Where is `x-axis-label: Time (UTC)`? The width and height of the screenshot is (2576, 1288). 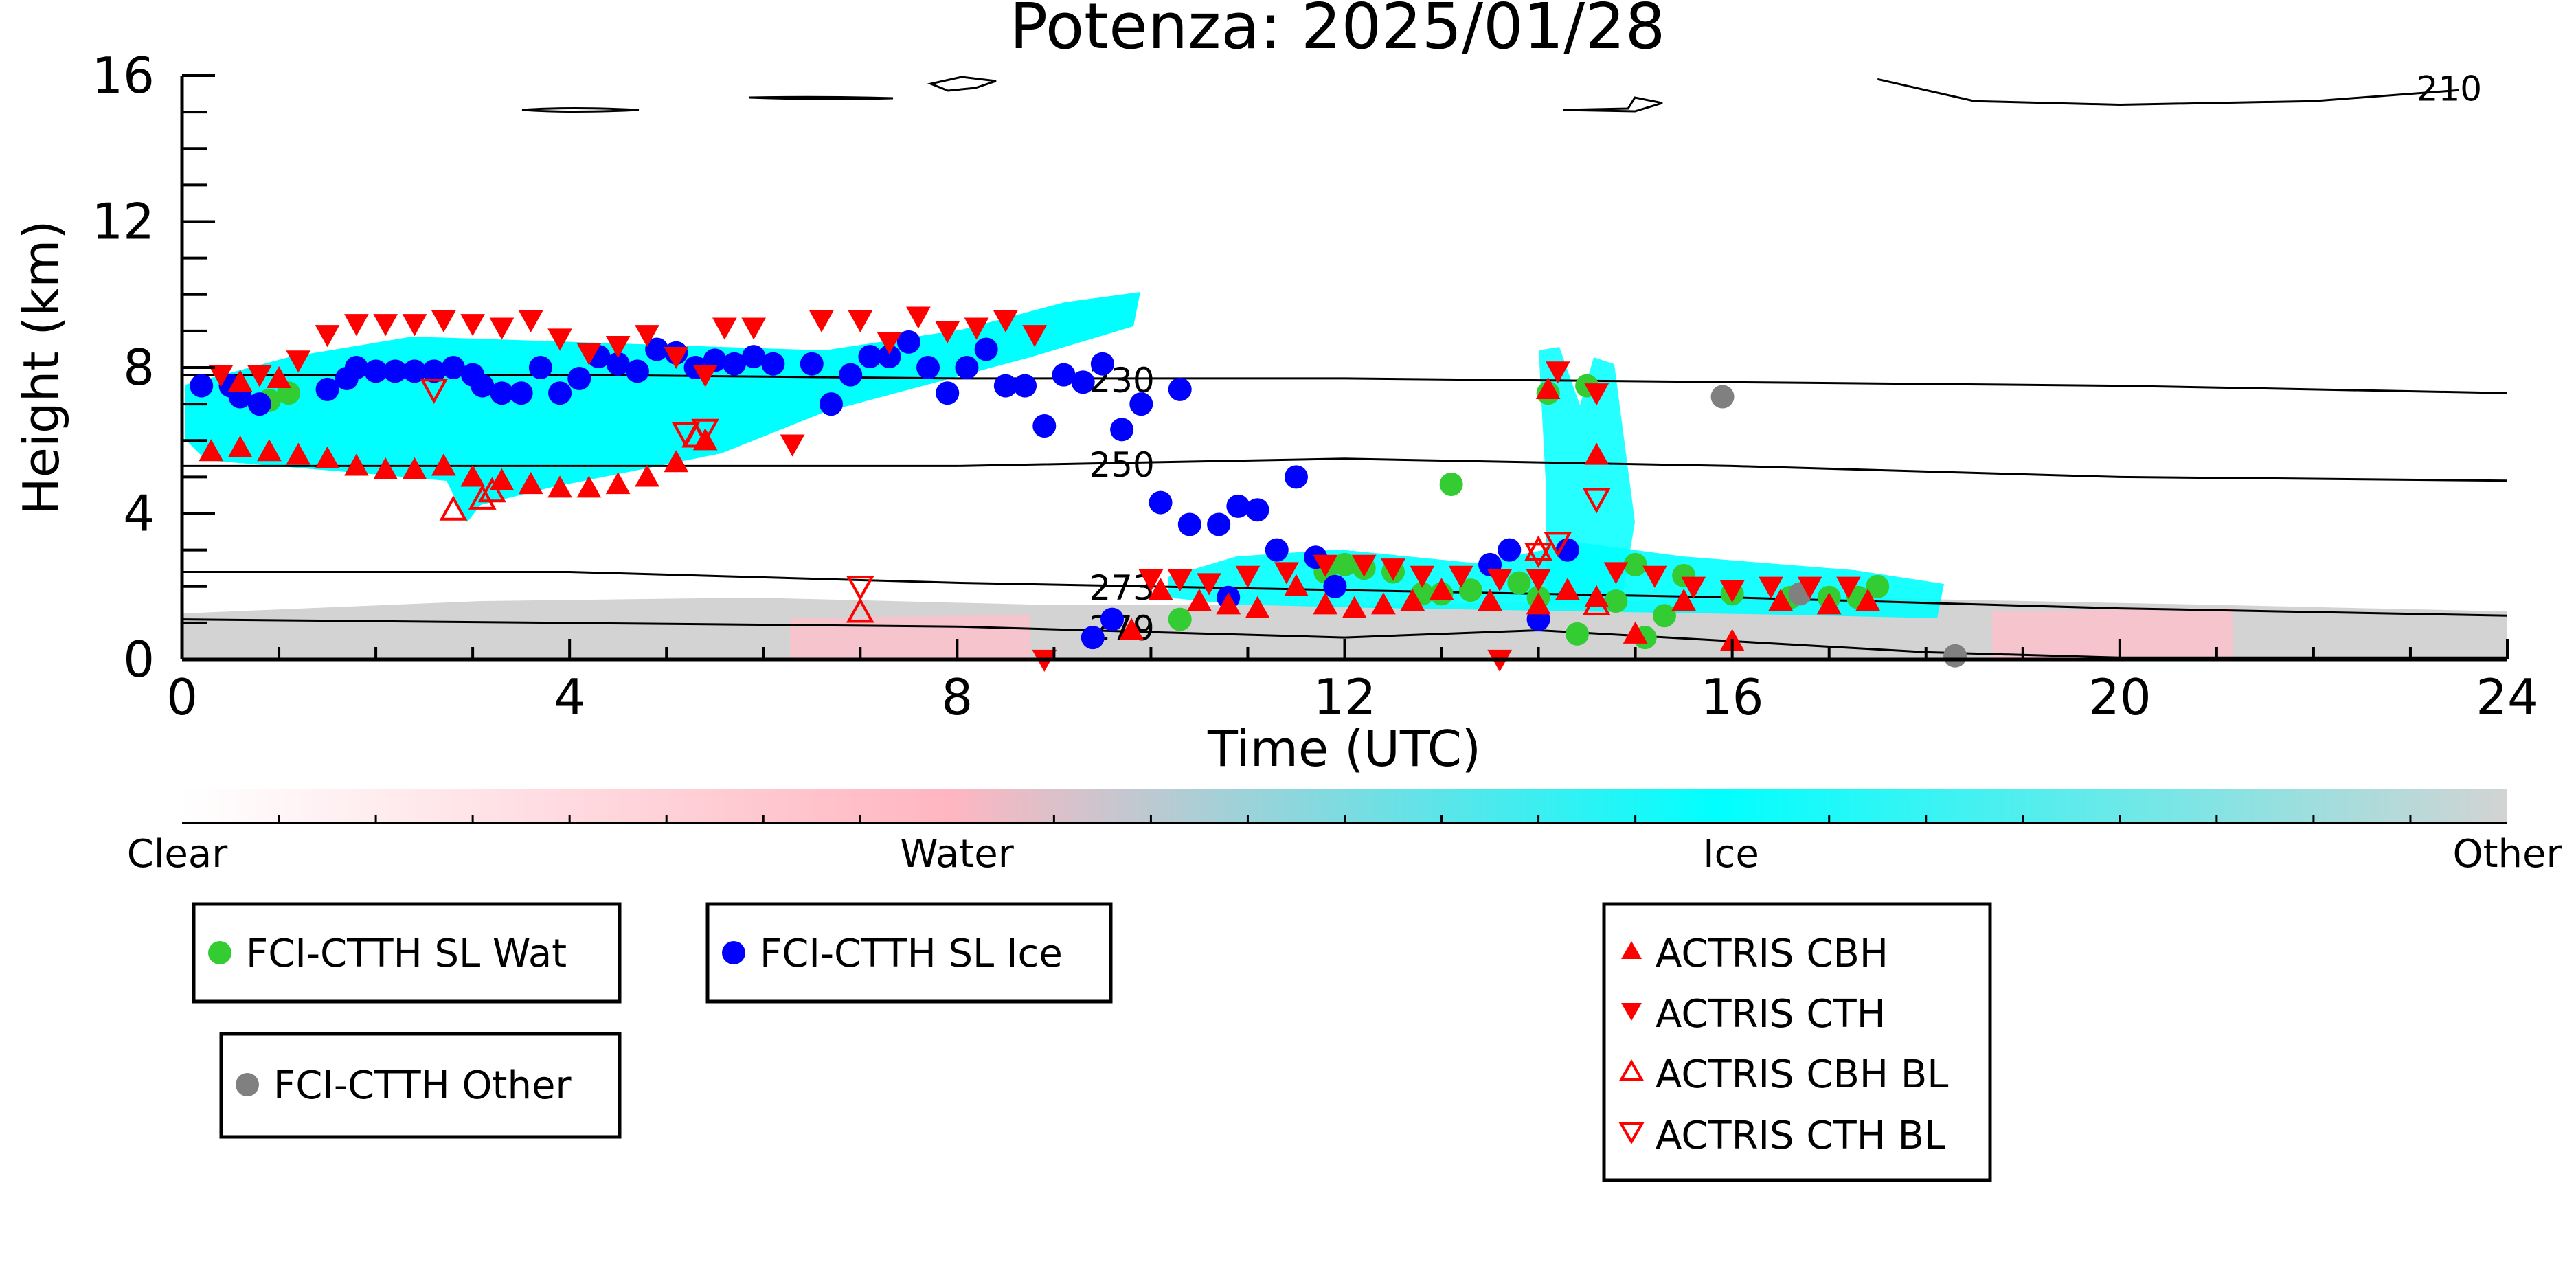
x-axis-label: Time (UTC) is located at coordinates (1344, 749).